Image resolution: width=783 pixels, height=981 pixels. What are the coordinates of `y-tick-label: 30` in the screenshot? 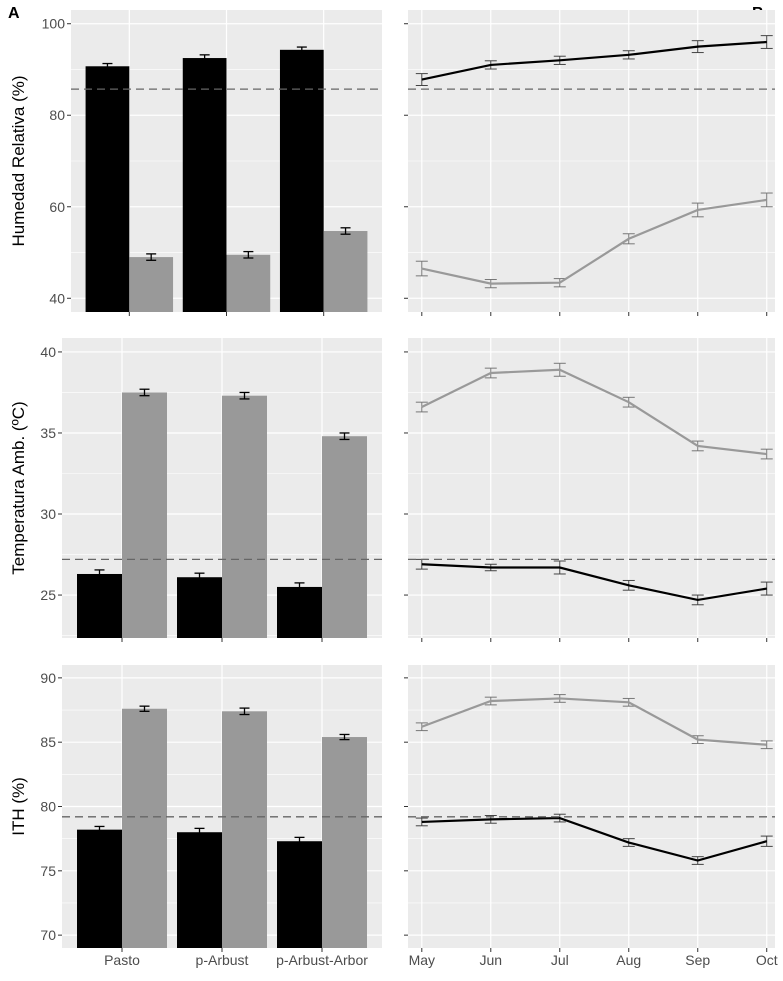 It's located at (48, 514).